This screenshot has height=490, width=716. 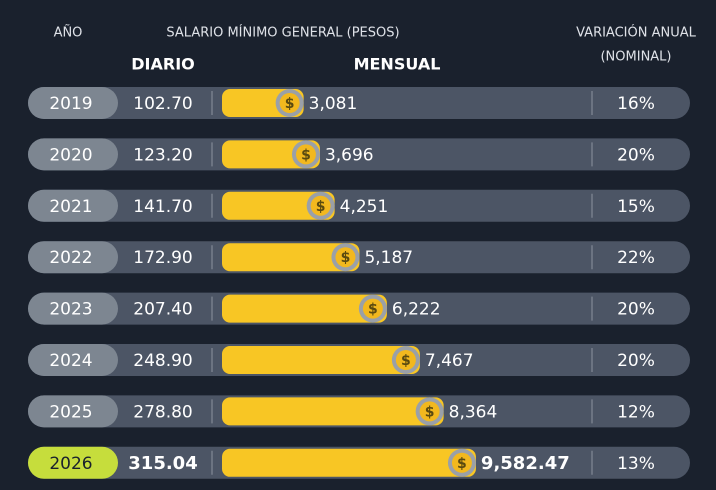 I want to click on variation-header: (NOMINAL), so click(x=635, y=57).